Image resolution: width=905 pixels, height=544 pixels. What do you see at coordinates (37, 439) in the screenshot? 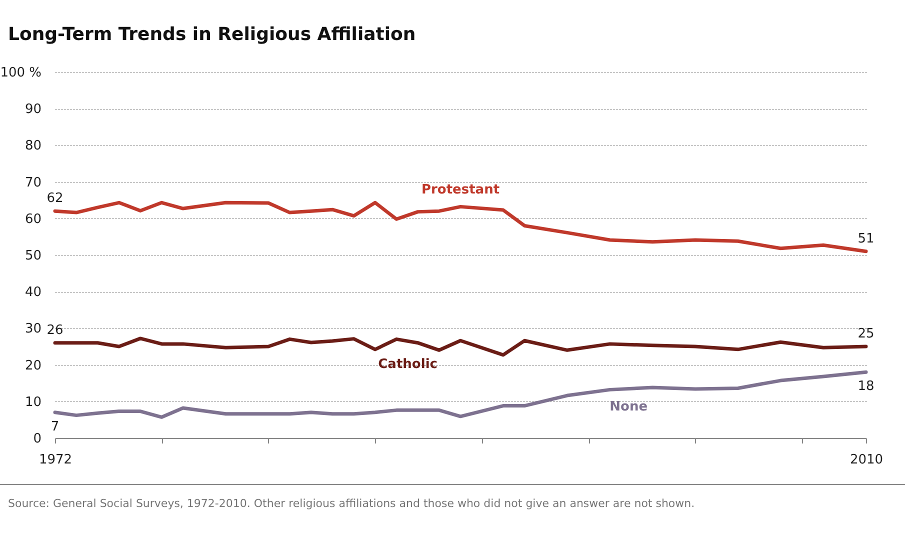
I see `y-tick-label: 0` at bounding box center [37, 439].